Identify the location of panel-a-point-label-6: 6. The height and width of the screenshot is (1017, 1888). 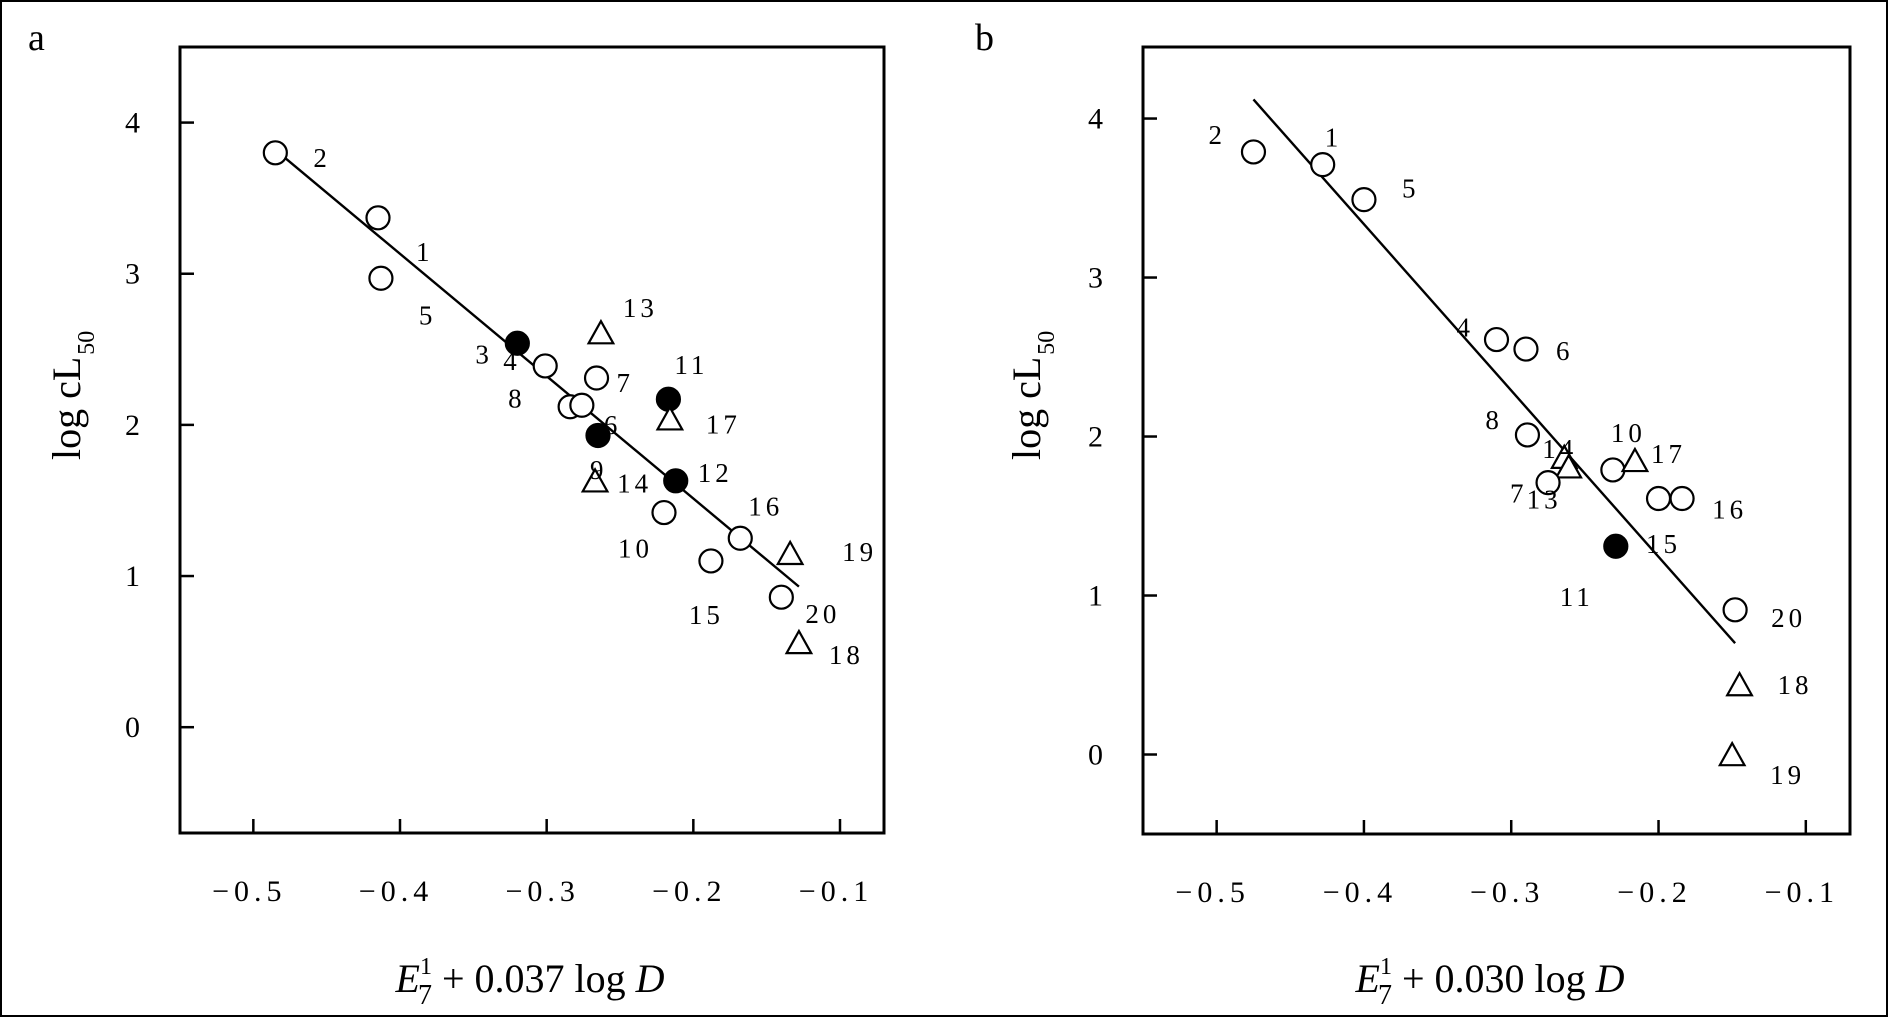
(613, 425).